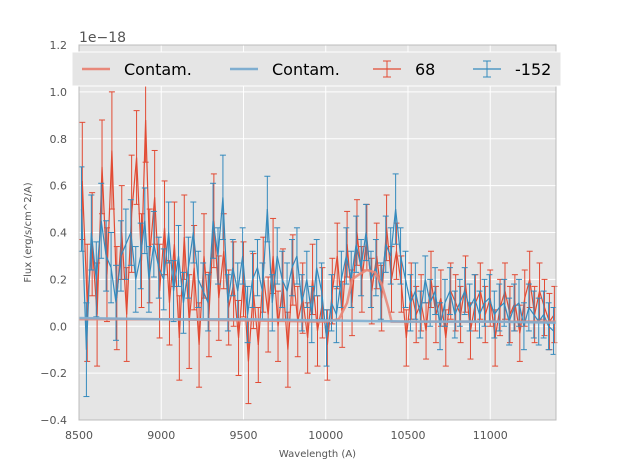  Describe the element at coordinates (317, 454) in the screenshot. I see `x-axis-label: Wavelength (A)` at that location.